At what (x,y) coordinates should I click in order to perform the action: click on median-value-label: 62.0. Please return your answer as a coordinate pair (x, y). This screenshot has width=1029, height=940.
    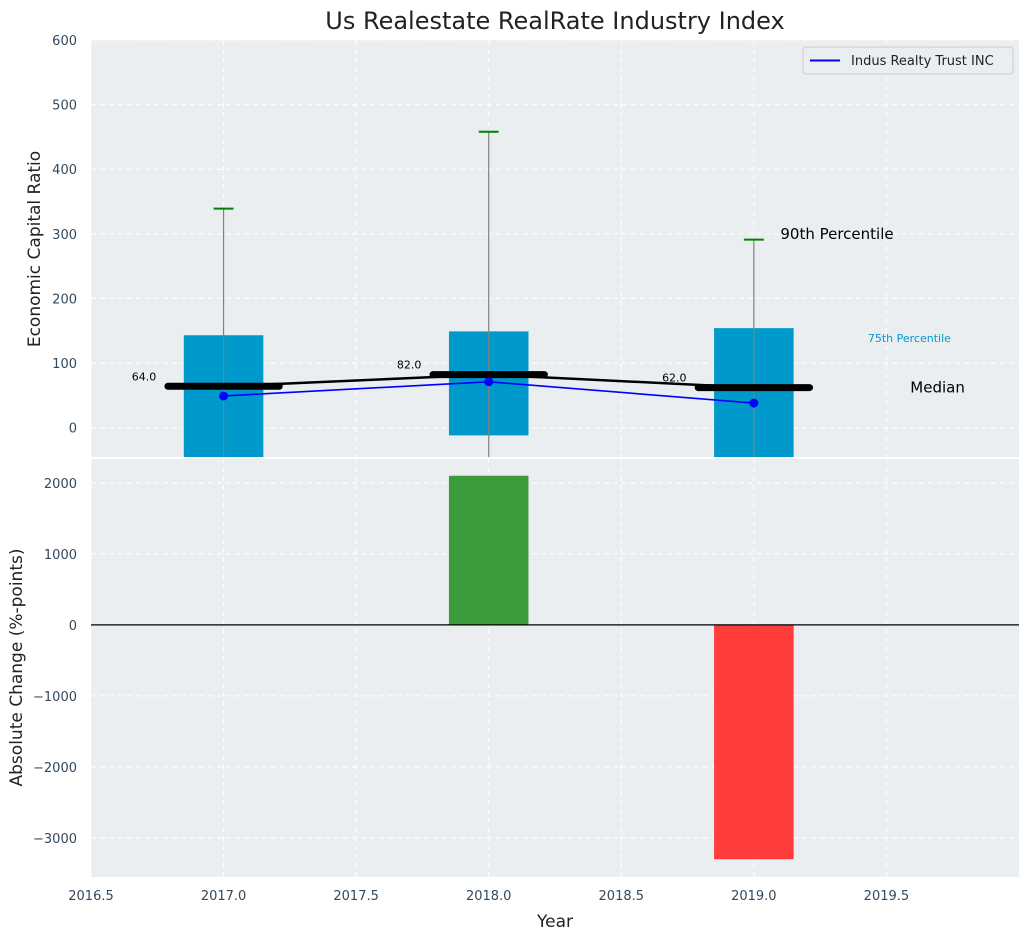
    Looking at the image, I should click on (674, 378).